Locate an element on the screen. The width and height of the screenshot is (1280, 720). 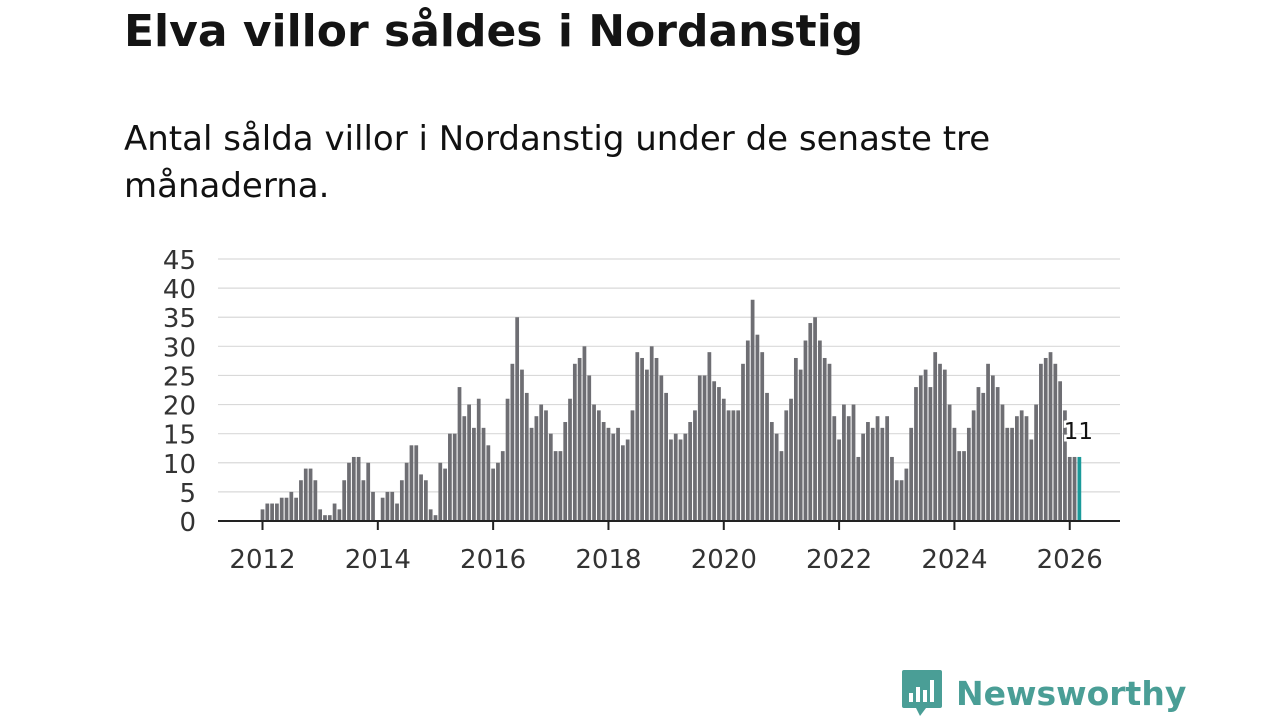
annotation: 11 is located at coordinates (1078, 431).